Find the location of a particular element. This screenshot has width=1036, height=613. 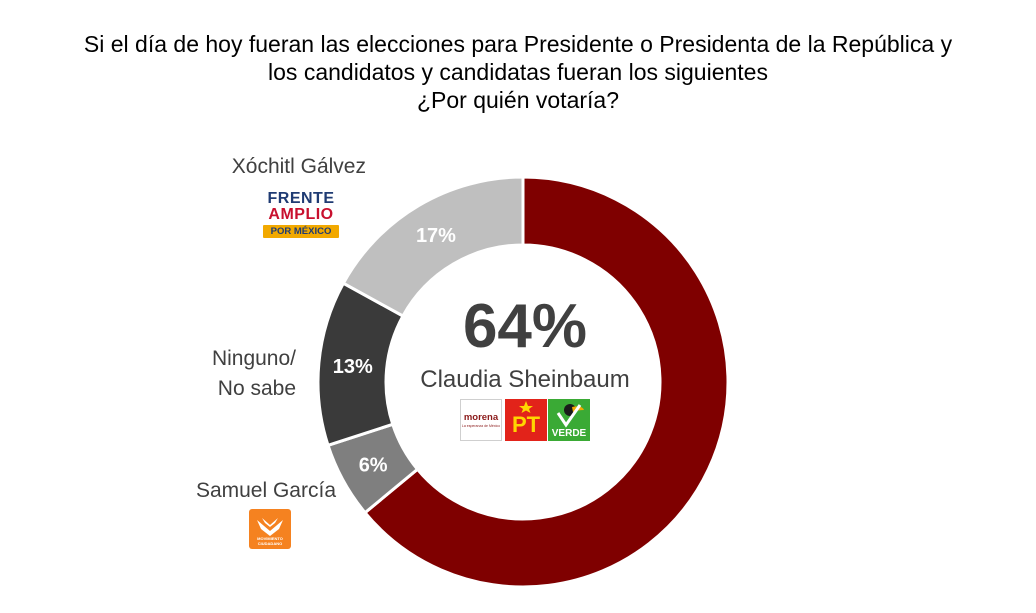

movimiento-ciudadano-logo: MOVIMIENTO CIUDADANO is located at coordinates (270, 529).